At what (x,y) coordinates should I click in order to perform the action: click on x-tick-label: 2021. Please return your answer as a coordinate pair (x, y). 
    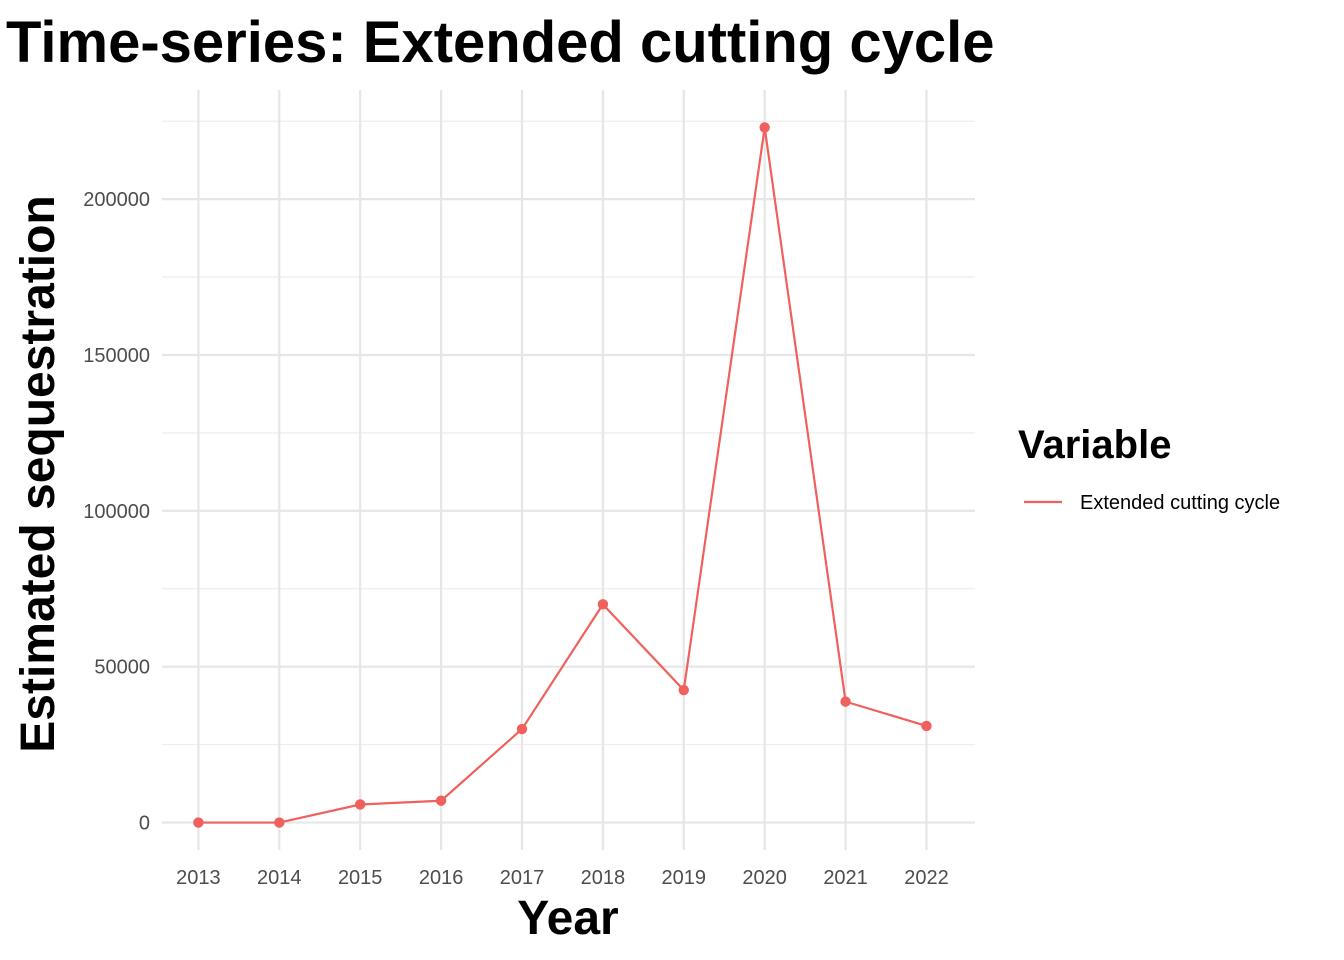
    Looking at the image, I should click on (845, 878).